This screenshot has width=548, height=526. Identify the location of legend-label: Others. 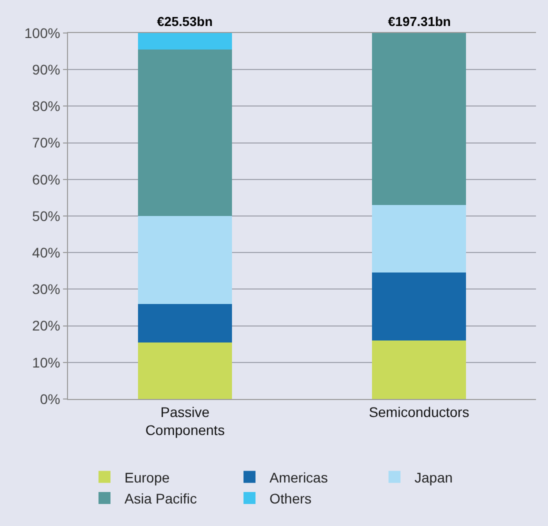
(291, 498).